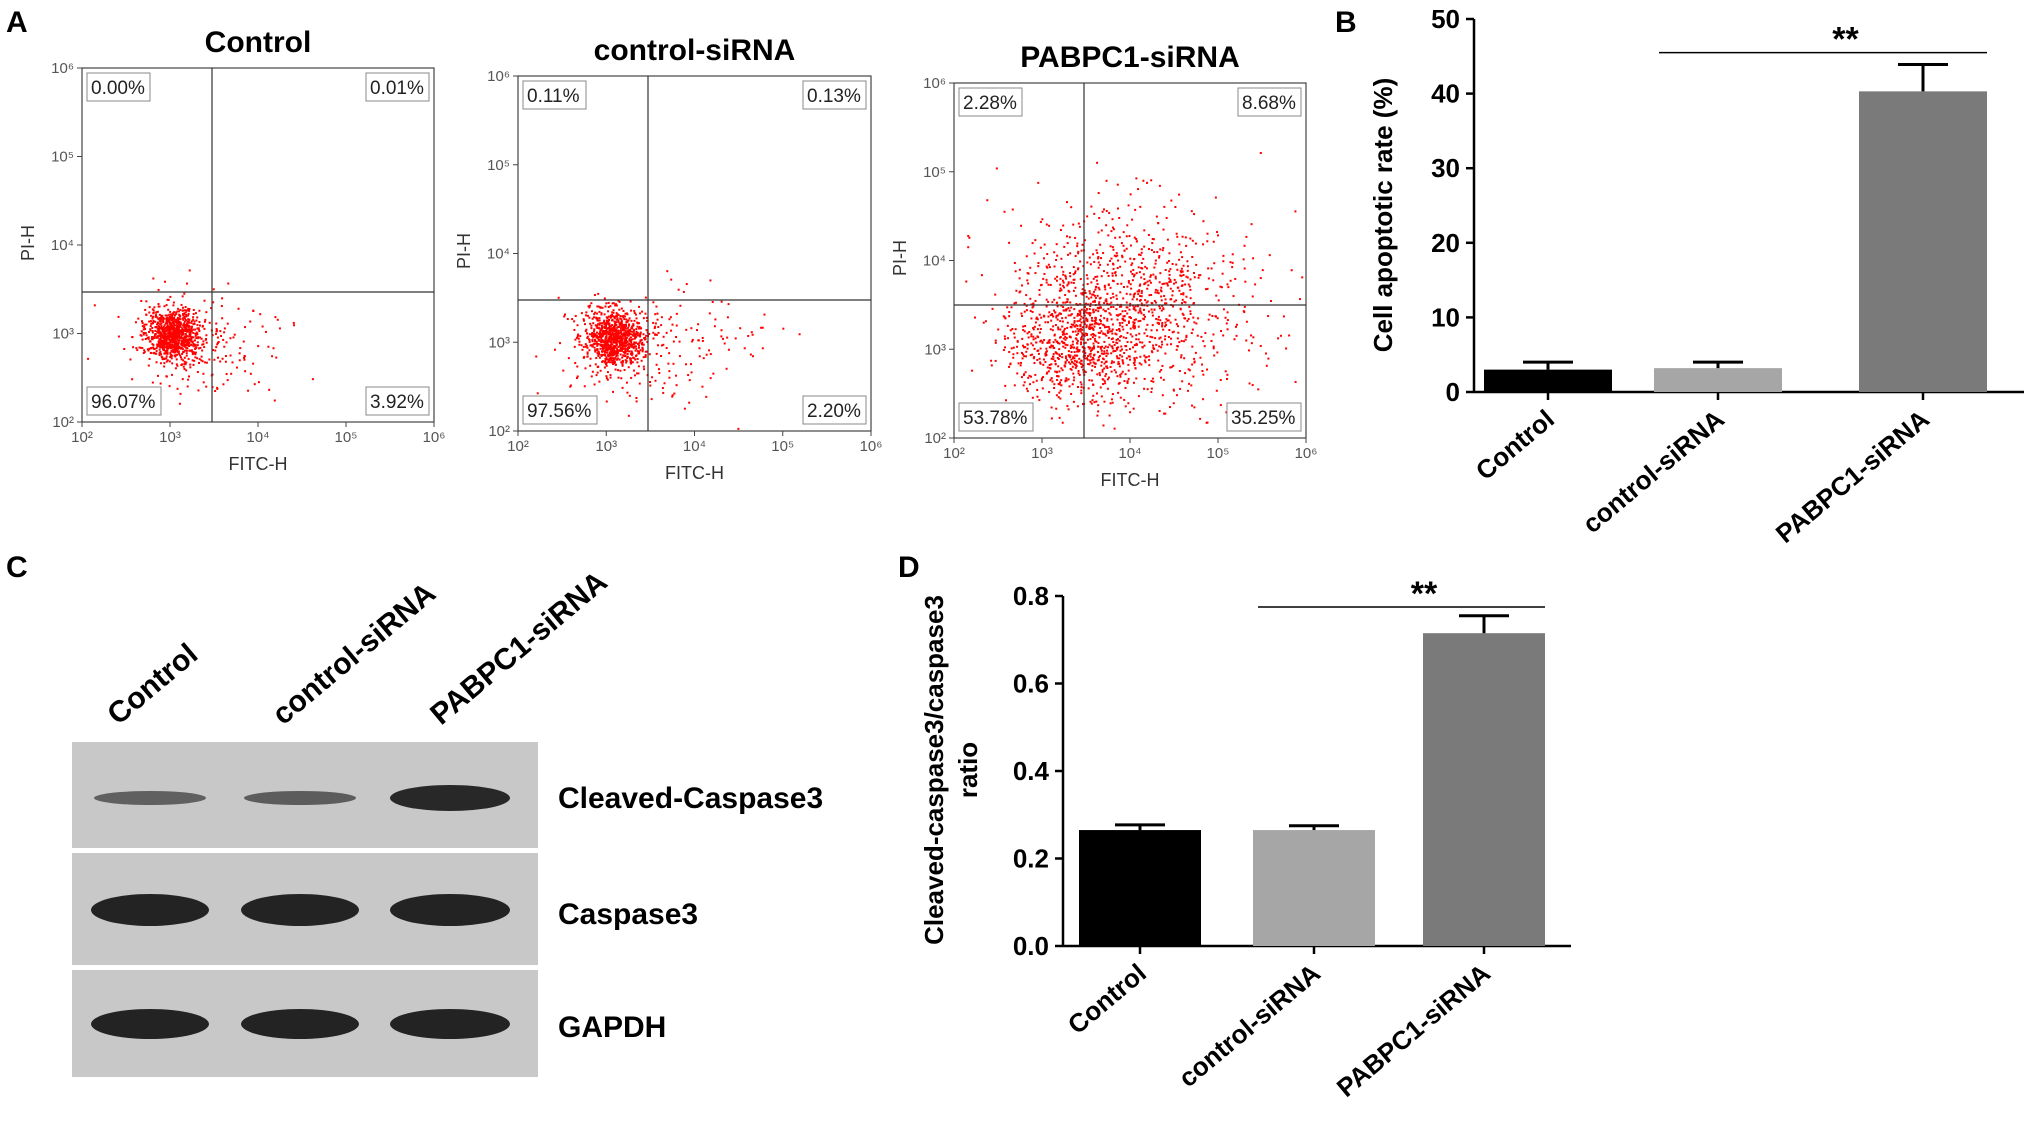  What do you see at coordinates (1042, 453) in the screenshot?
I see `x-tick-label: 10³` at bounding box center [1042, 453].